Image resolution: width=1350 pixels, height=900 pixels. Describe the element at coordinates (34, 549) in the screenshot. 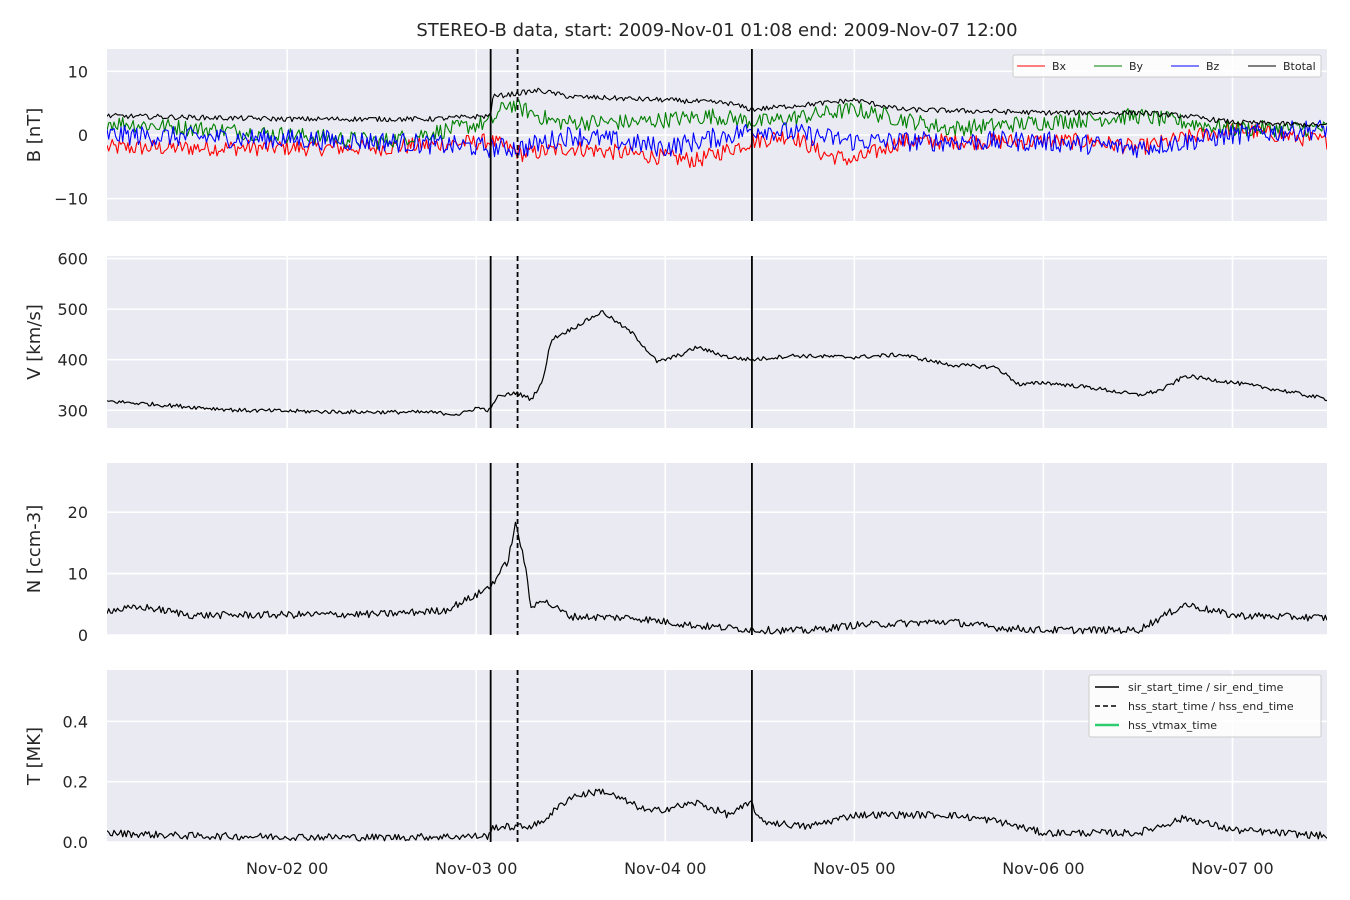

I see `y-axis-label: N [ccm-3]` at that location.